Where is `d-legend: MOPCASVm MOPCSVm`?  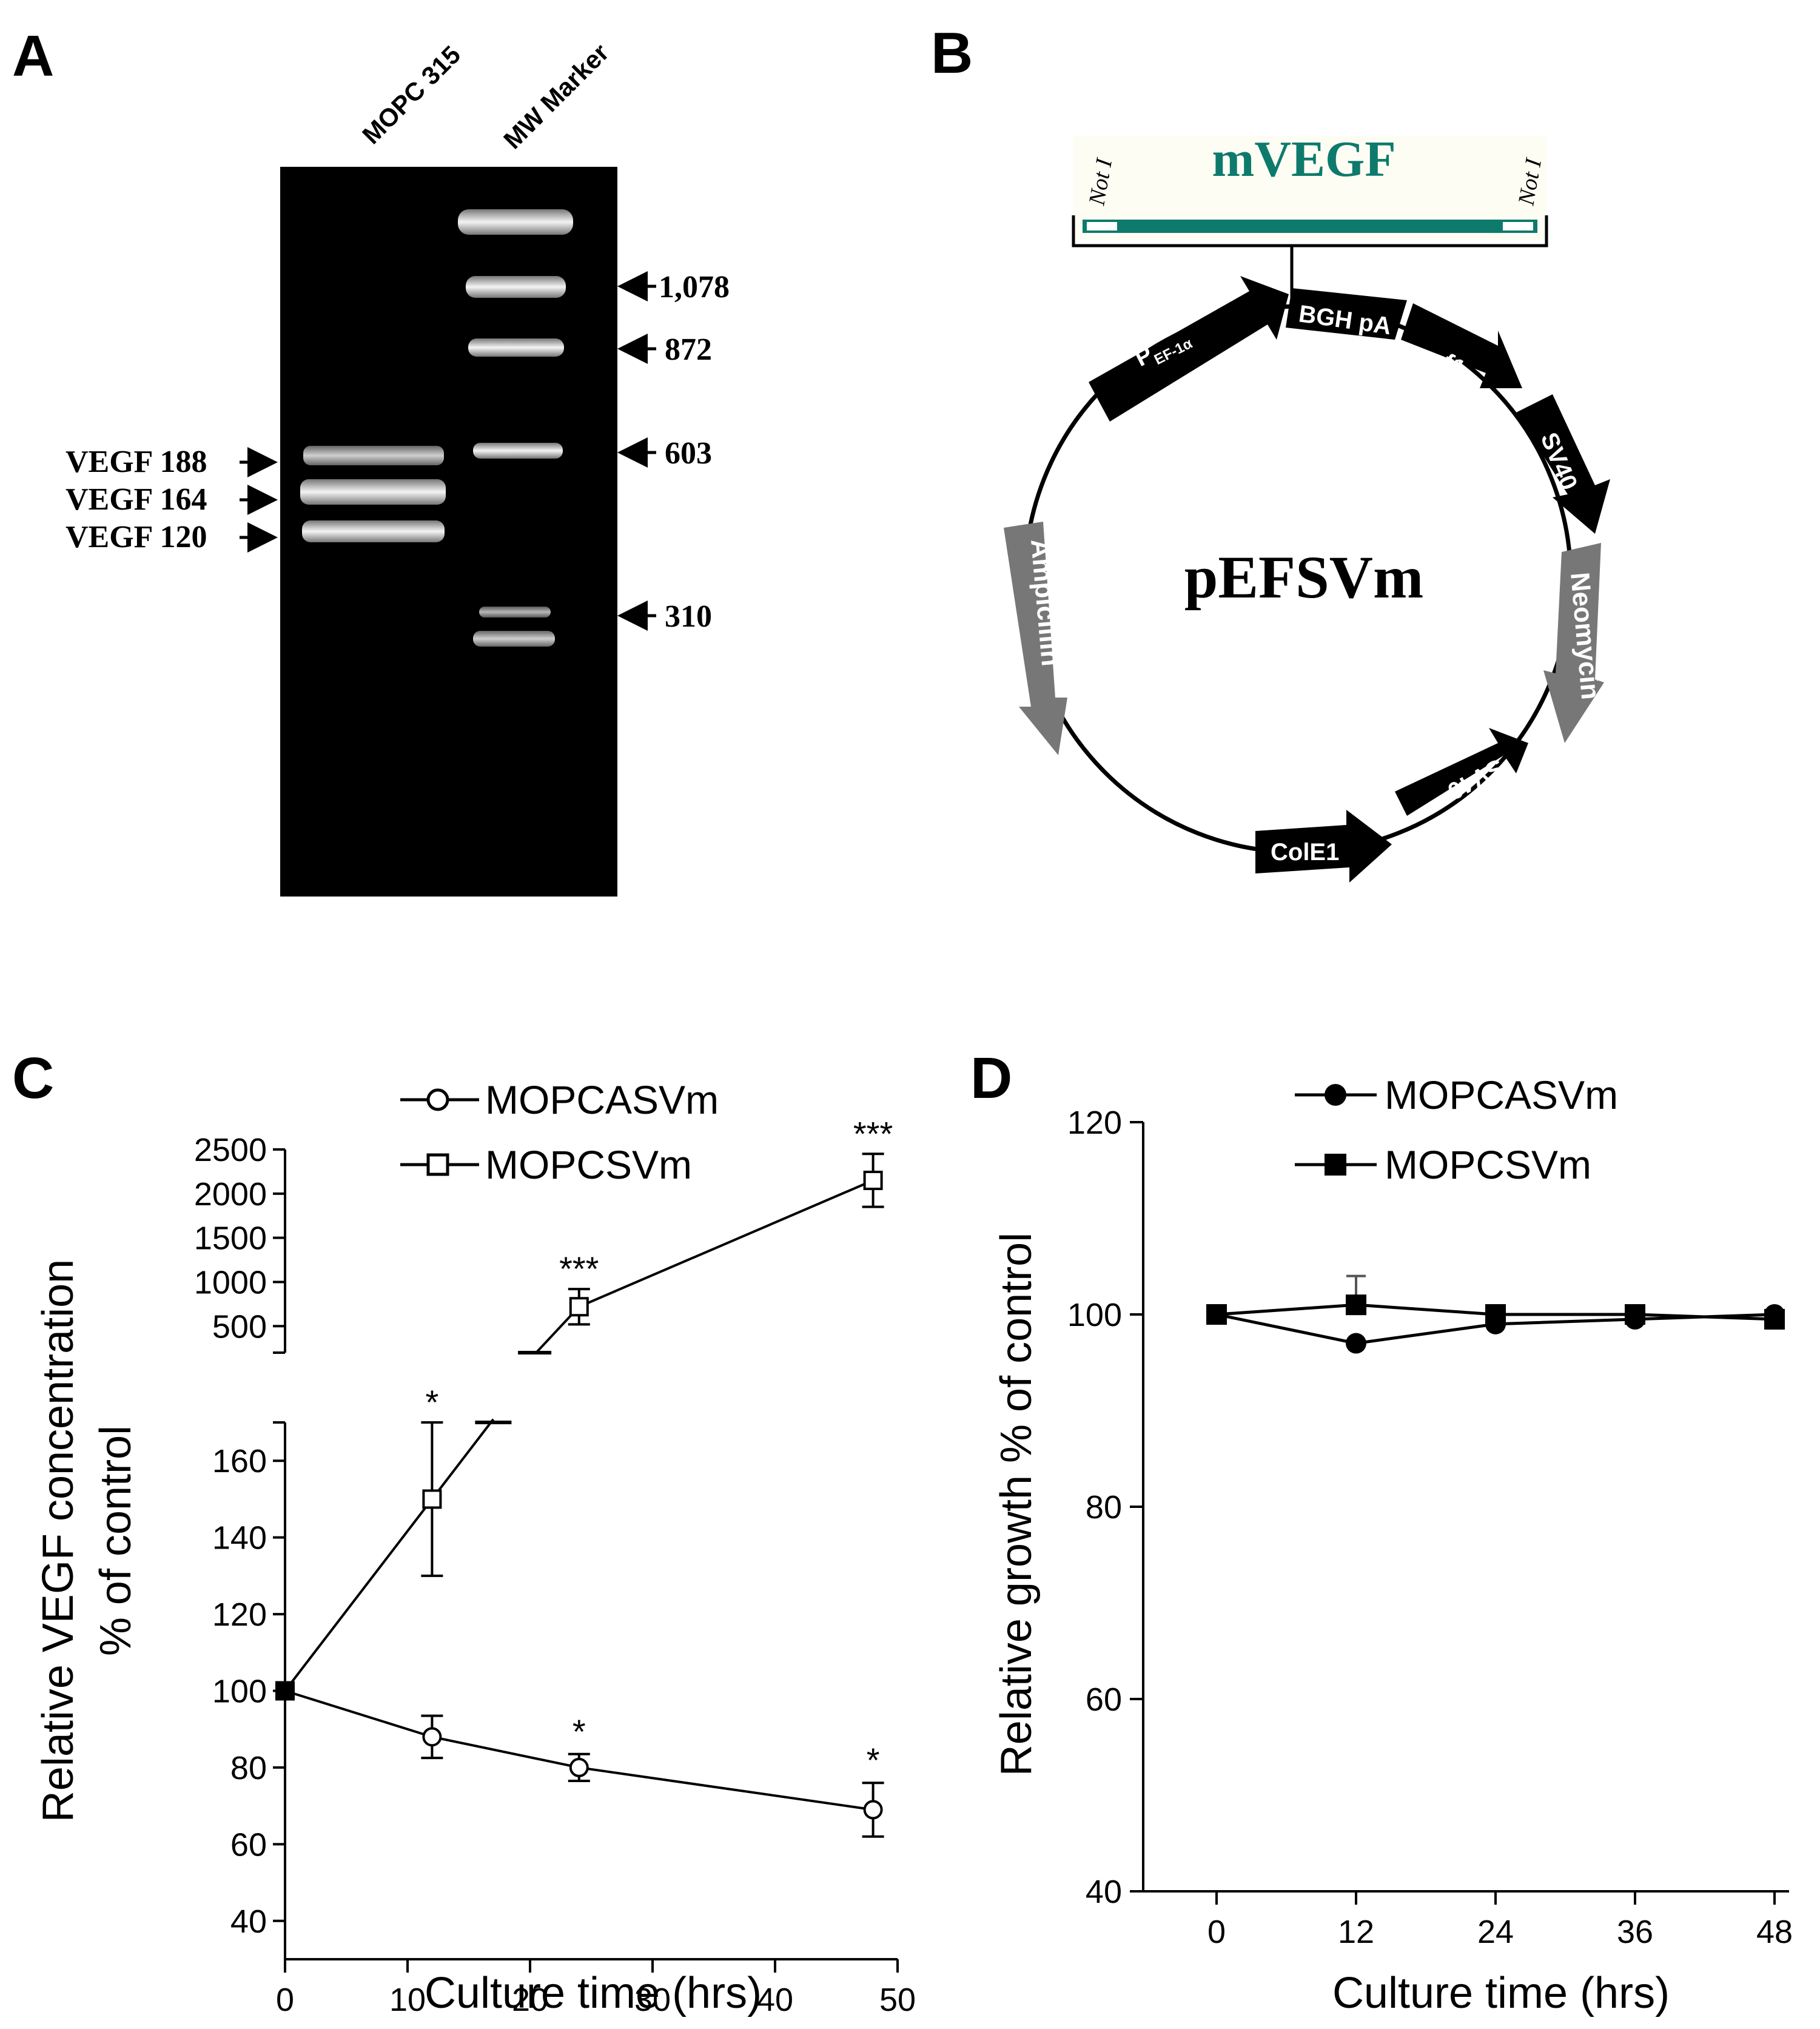 d-legend: MOPCASVm MOPCSVm is located at coordinates (1456, 1129).